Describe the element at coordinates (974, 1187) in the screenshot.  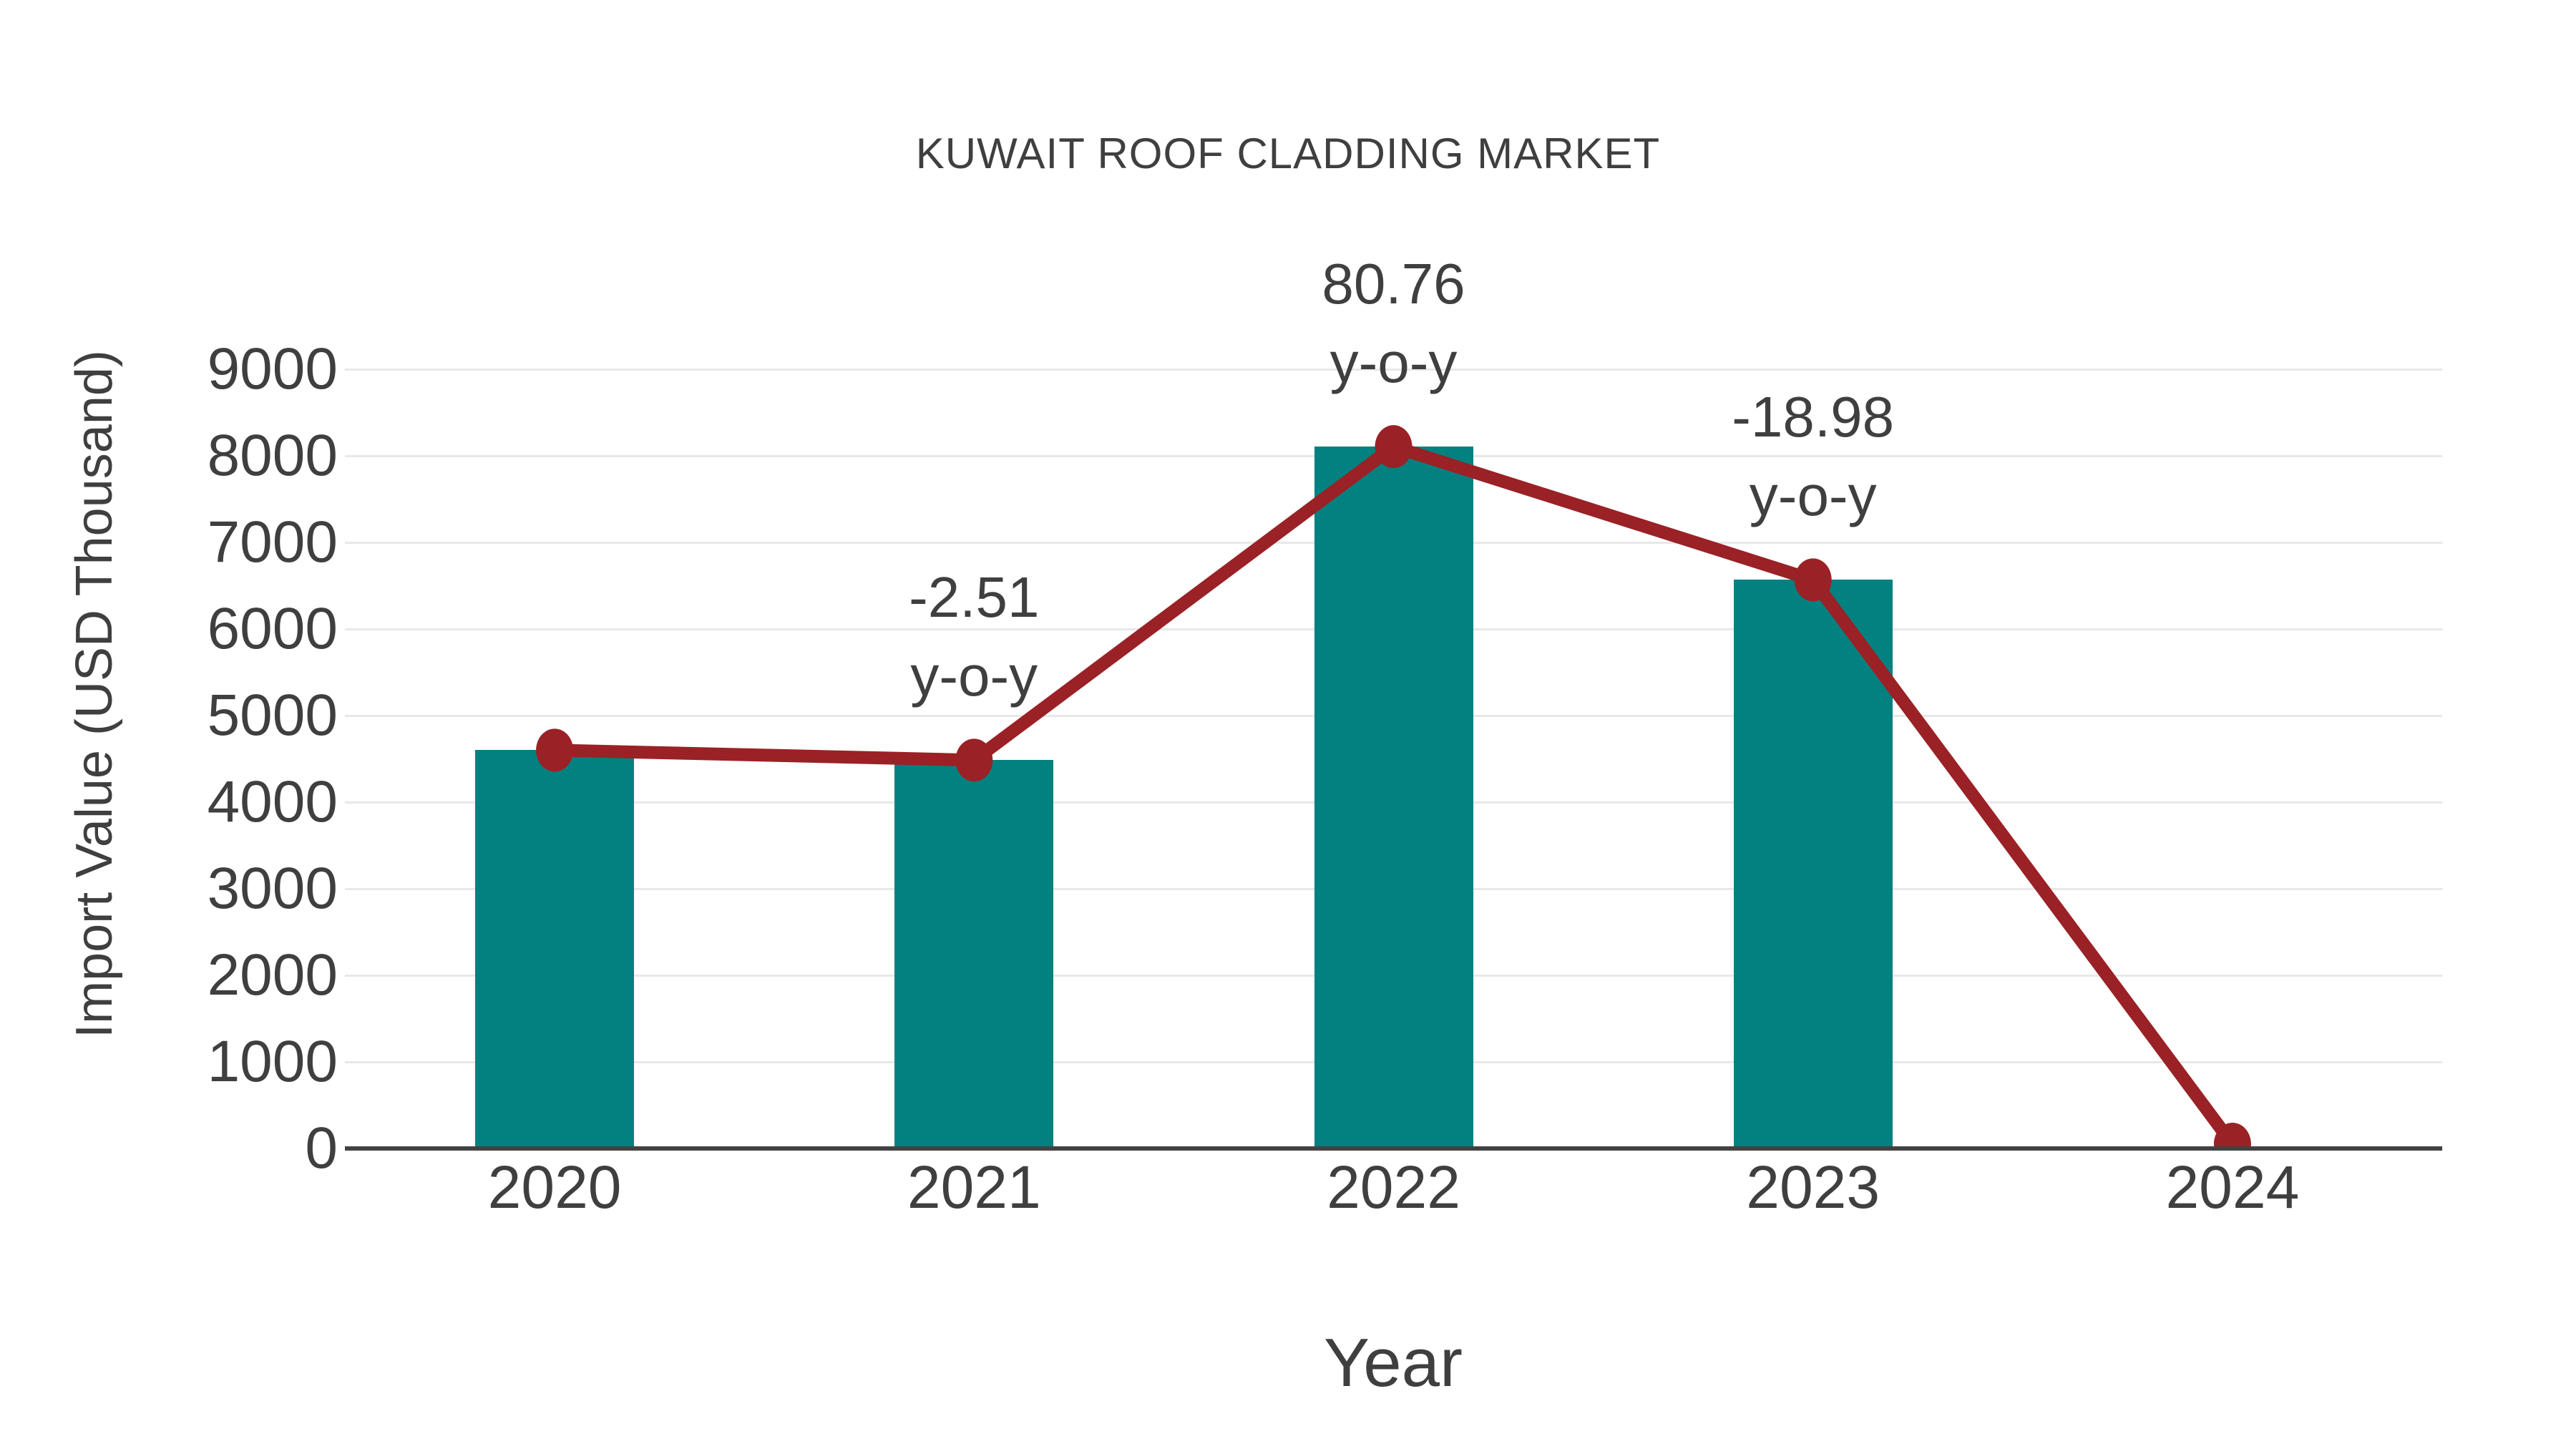
I see `x-tick-label-2021: 2021` at that location.